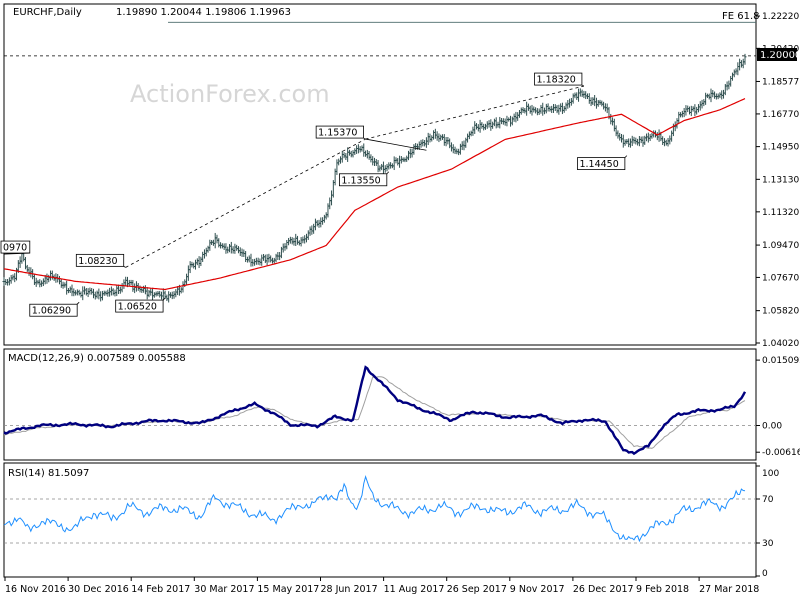  Describe the element at coordinates (768, 500) in the screenshot. I see `rsi-y-label: 70` at that location.